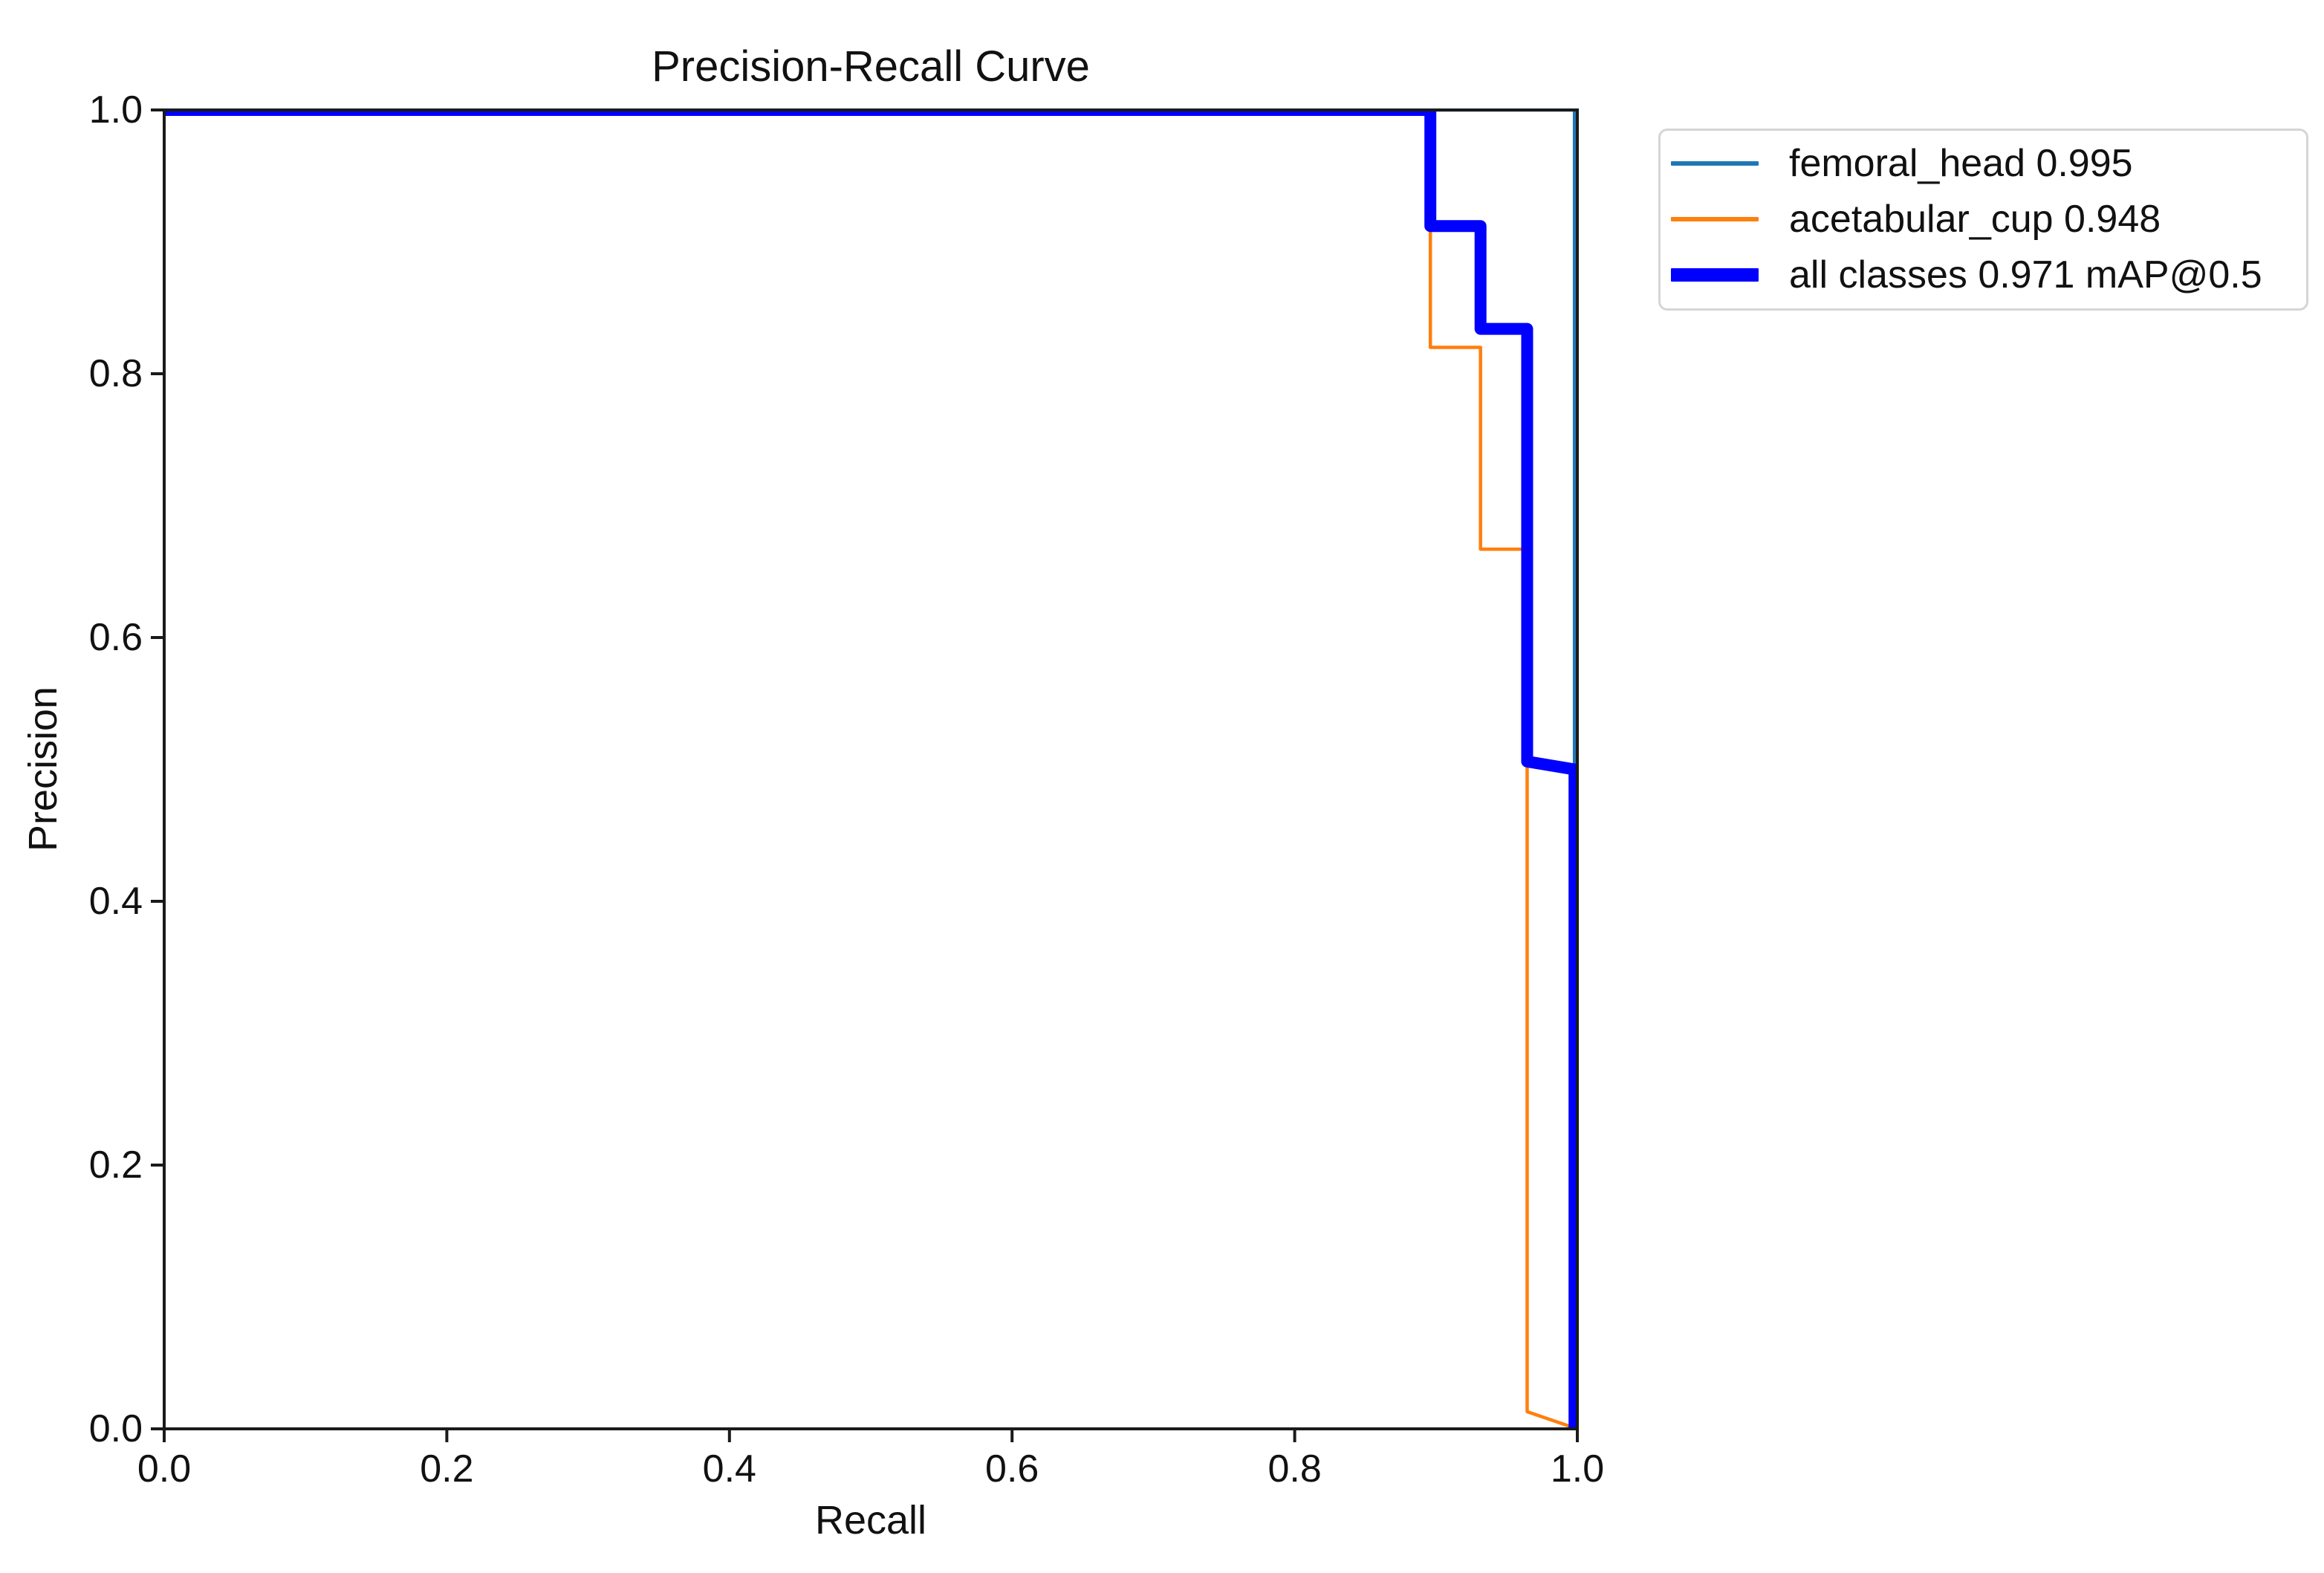 Image resolution: width=2324 pixels, height=1573 pixels. I want to click on legend-entry: acetabular_cup 0.948, so click(1983, 219).